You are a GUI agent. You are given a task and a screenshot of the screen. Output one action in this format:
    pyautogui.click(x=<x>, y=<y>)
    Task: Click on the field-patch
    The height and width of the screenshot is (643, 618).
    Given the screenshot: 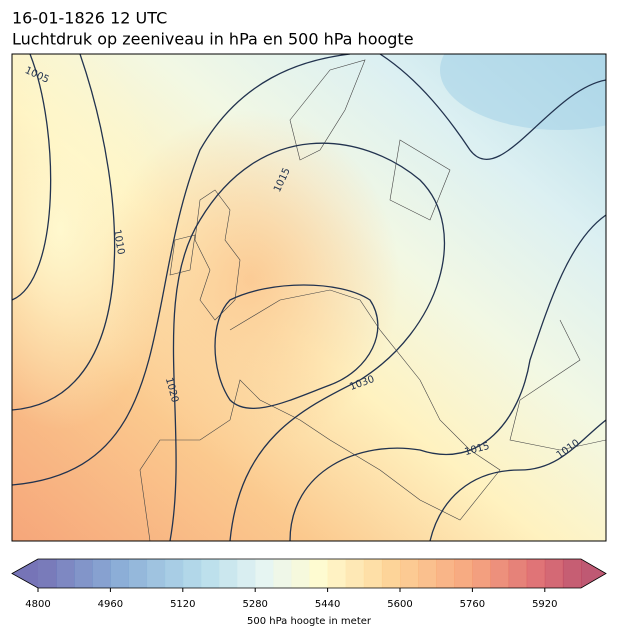 What is the action you would take?
    pyautogui.click(x=523, y=92)
    